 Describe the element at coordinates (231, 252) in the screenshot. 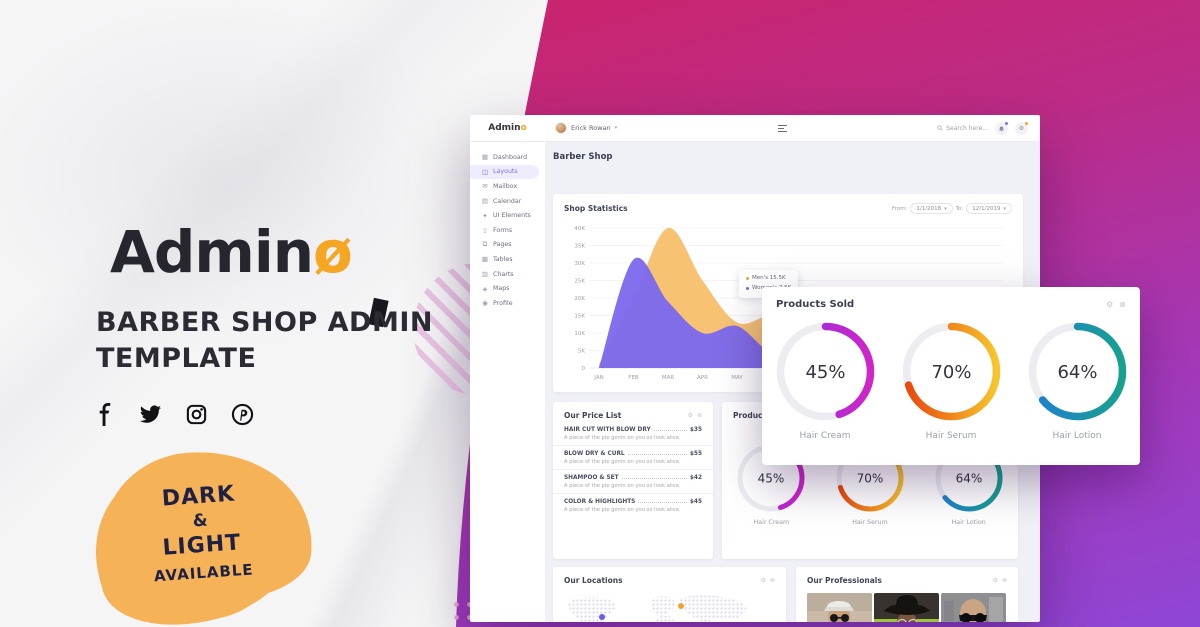

I see `admino-logo: Adminø` at that location.